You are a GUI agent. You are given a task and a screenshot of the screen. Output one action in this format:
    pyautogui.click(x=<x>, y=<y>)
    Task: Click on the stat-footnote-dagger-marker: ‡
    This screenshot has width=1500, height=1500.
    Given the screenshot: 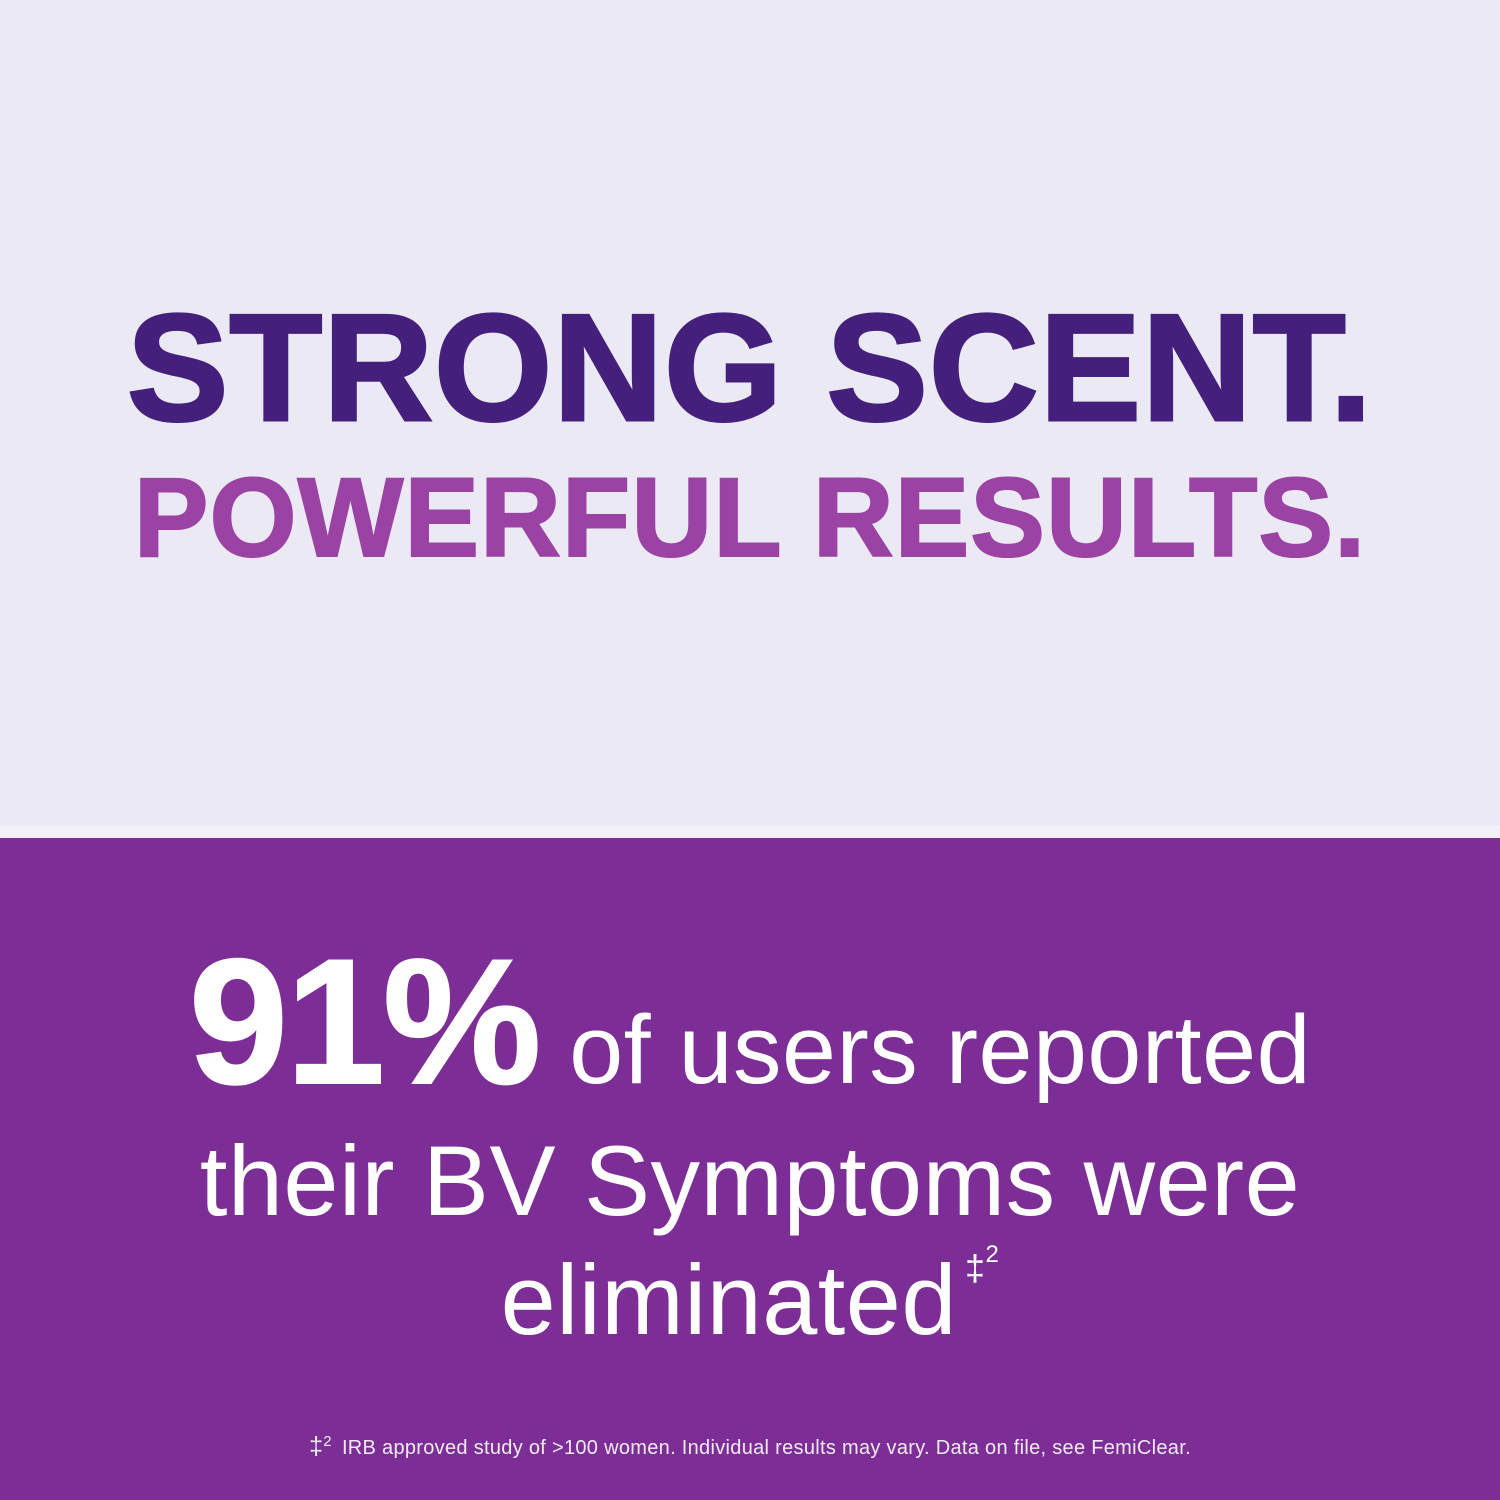 What is the action you would take?
    pyautogui.click(x=975, y=1267)
    